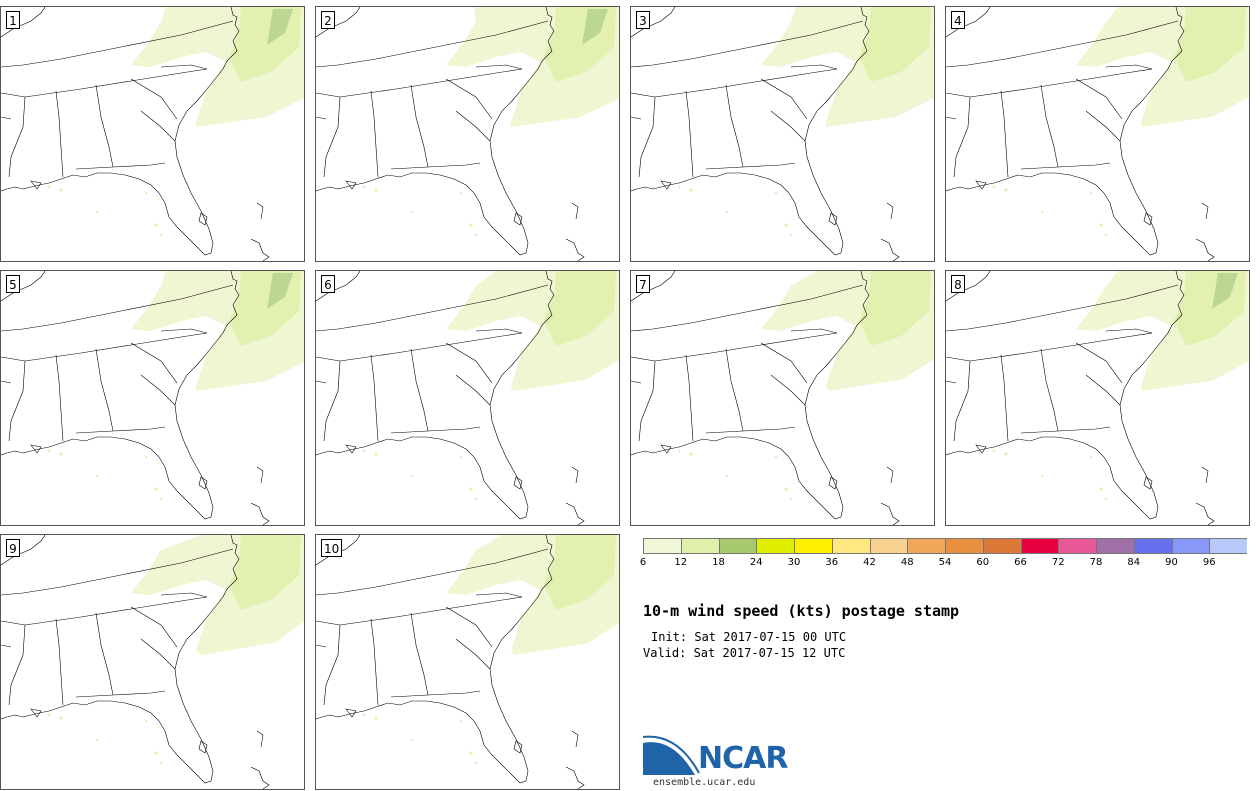  Describe the element at coordinates (643, 20) in the screenshot. I see `member-number-label: 3` at that location.